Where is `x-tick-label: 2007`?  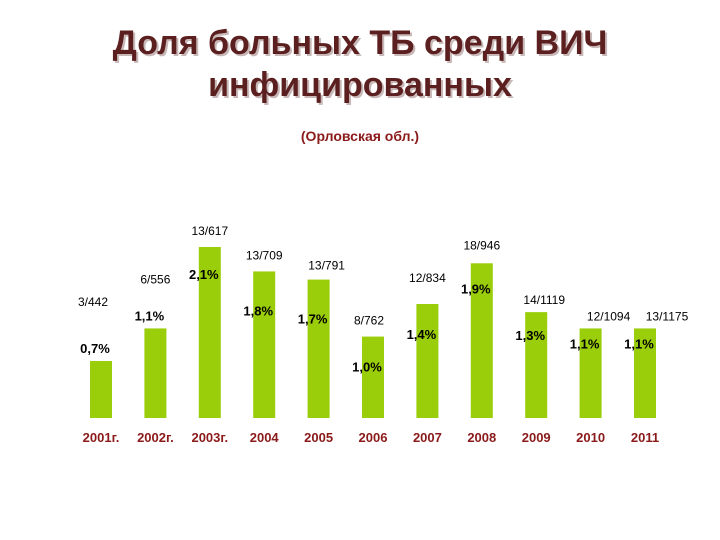 x-tick-label: 2007 is located at coordinates (427, 437).